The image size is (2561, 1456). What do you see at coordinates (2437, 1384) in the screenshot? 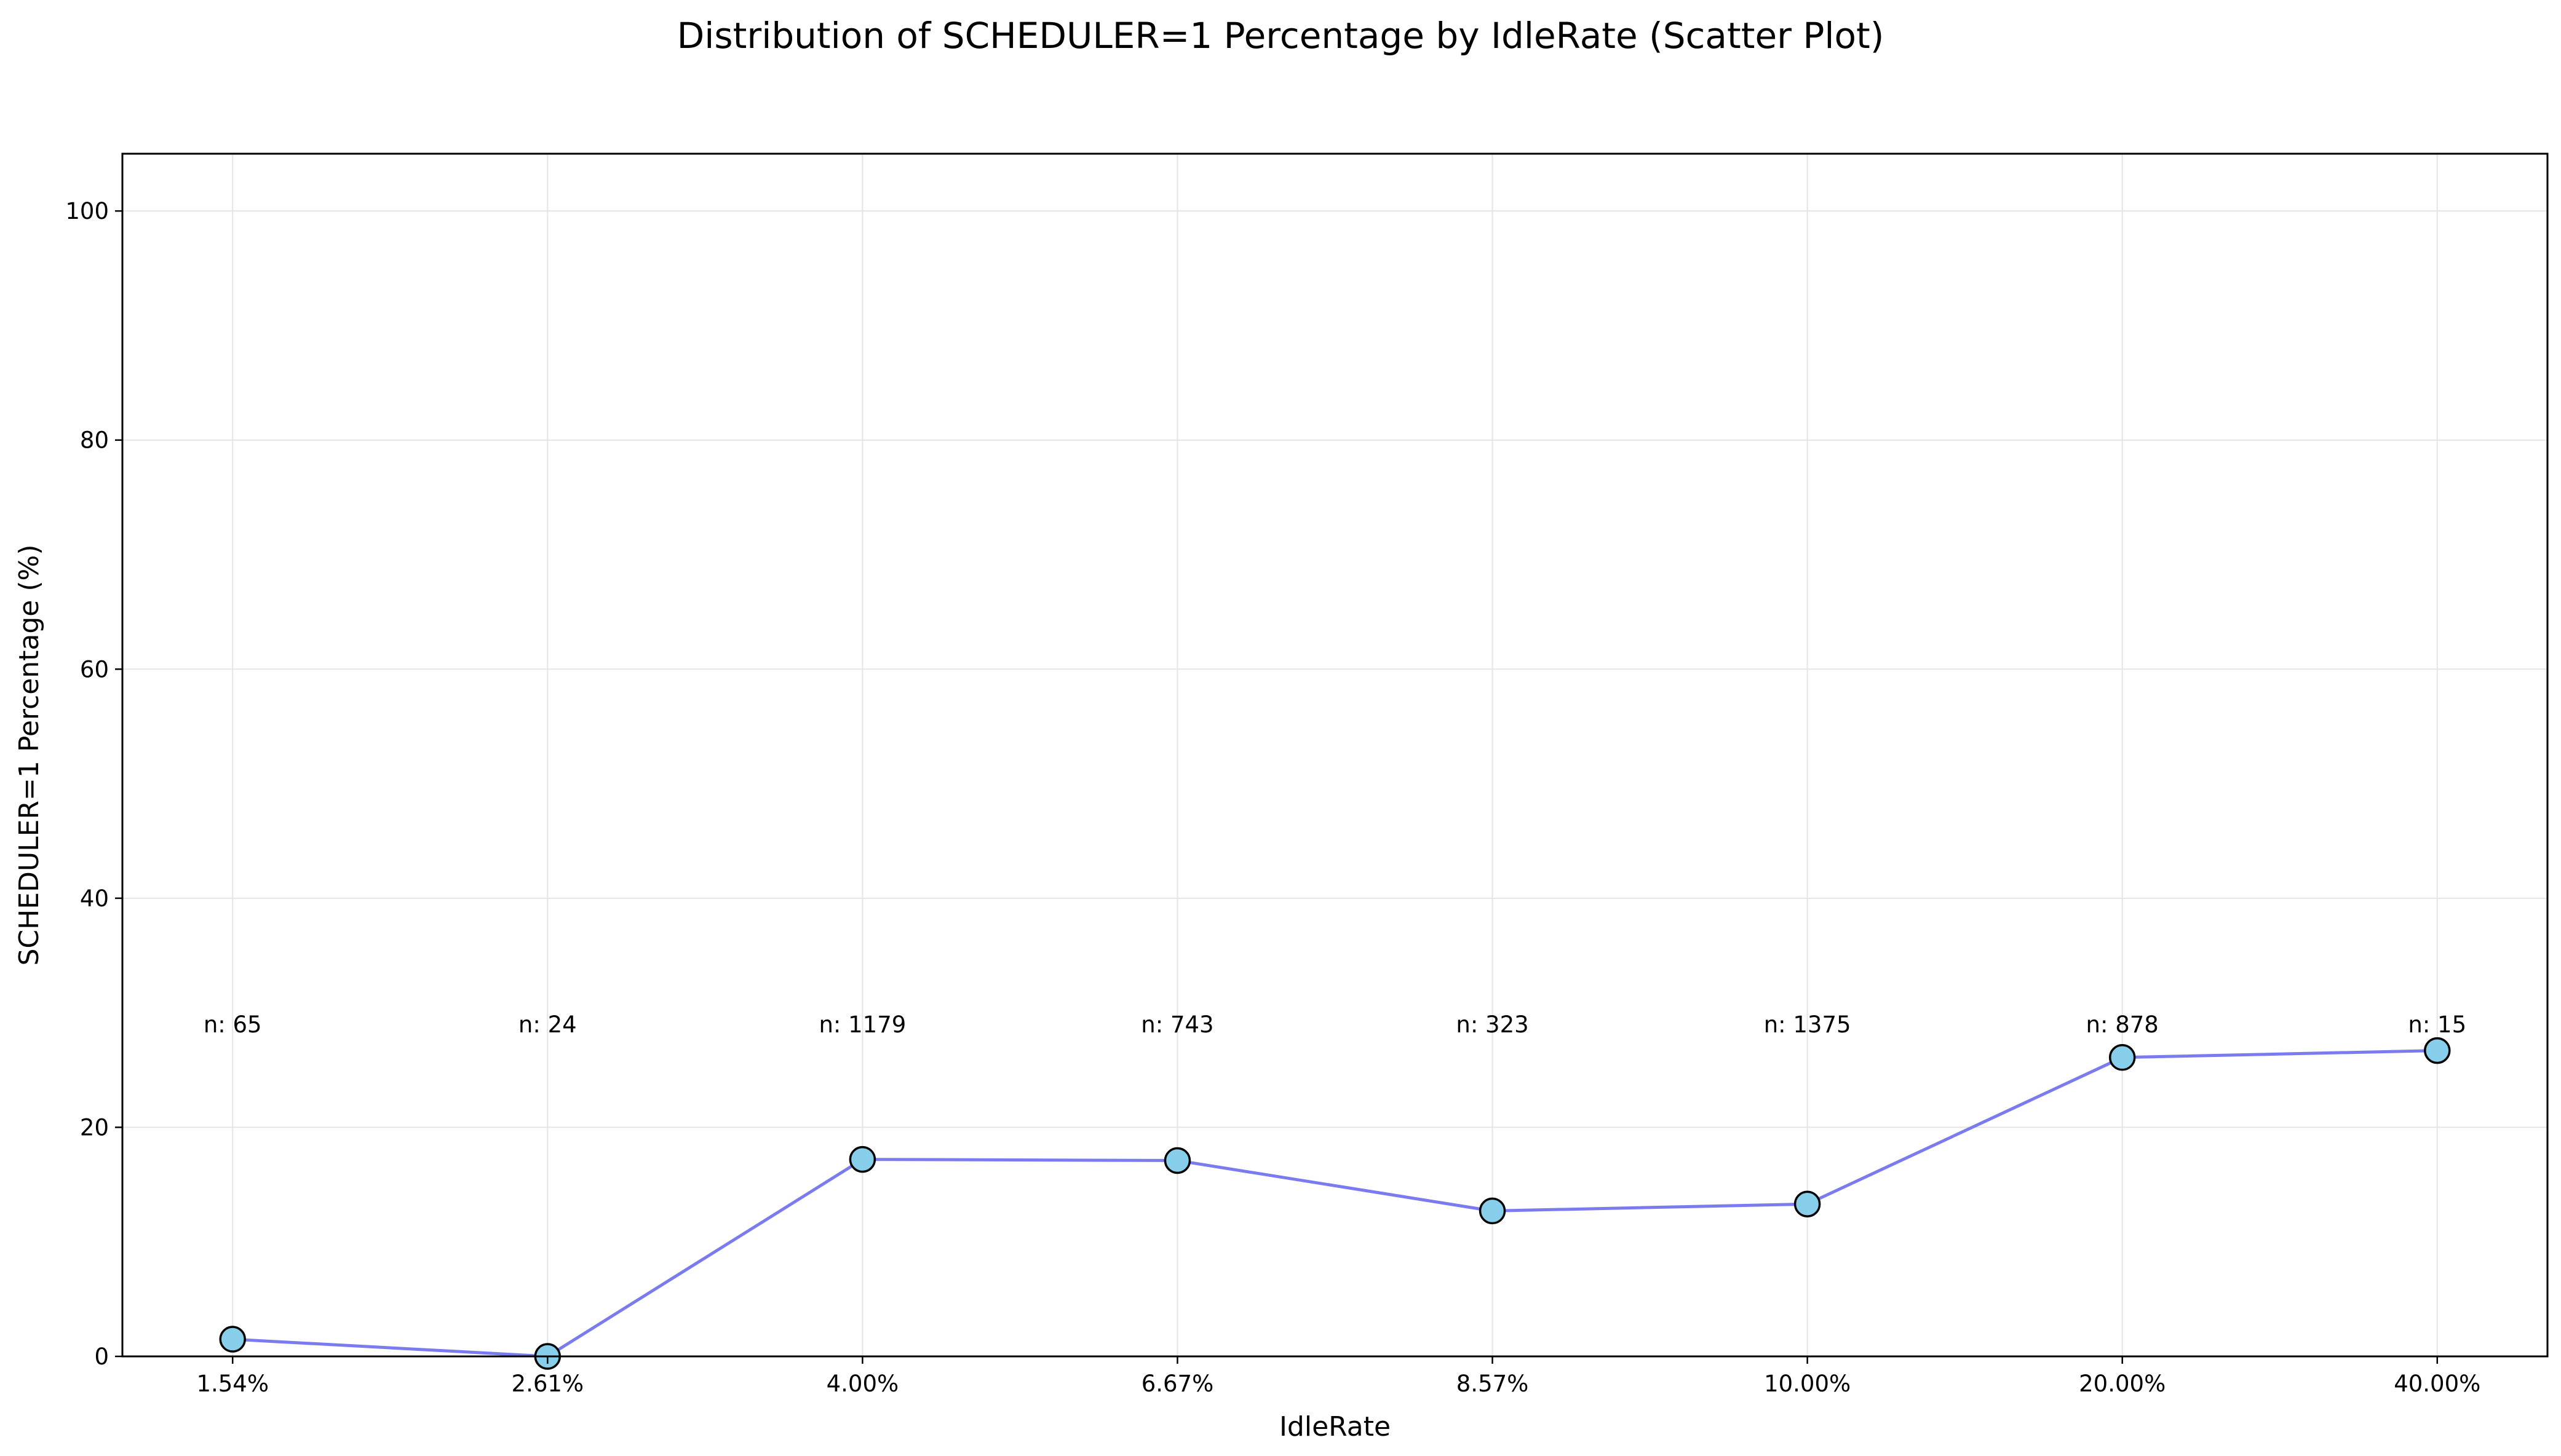
I see `x-tick-label: 40.00%` at bounding box center [2437, 1384].